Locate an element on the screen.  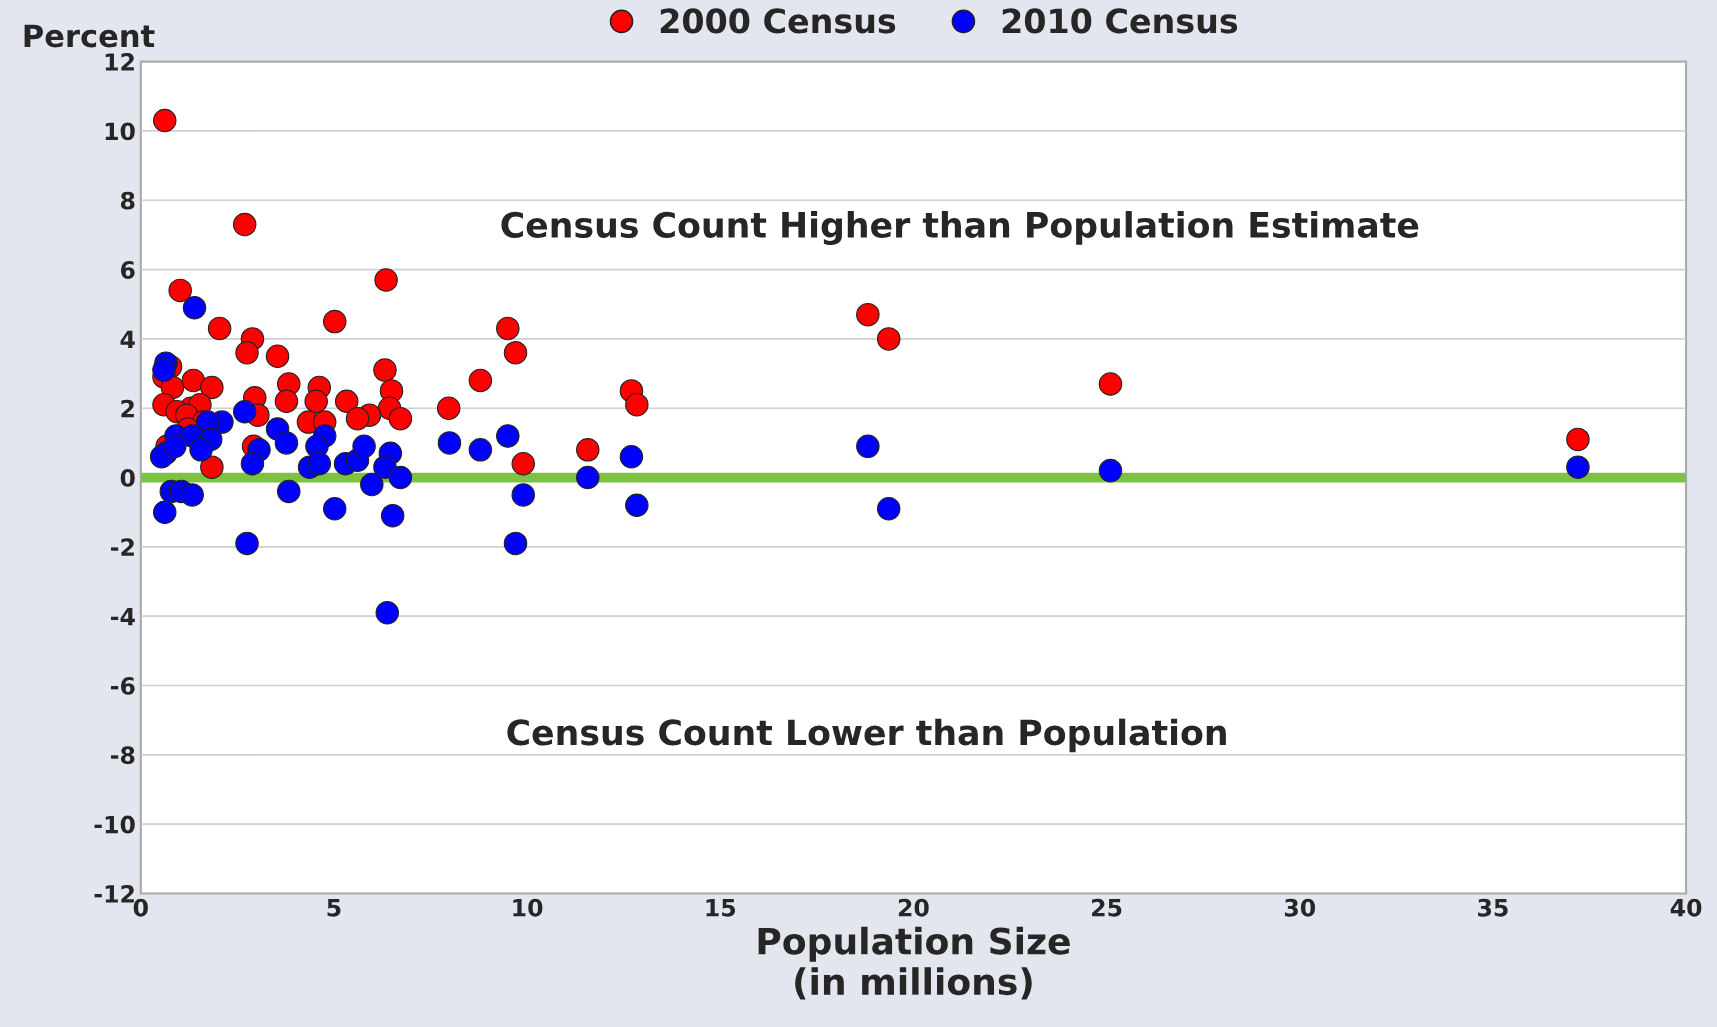
x-tick-label: 5 is located at coordinates (334, 908).